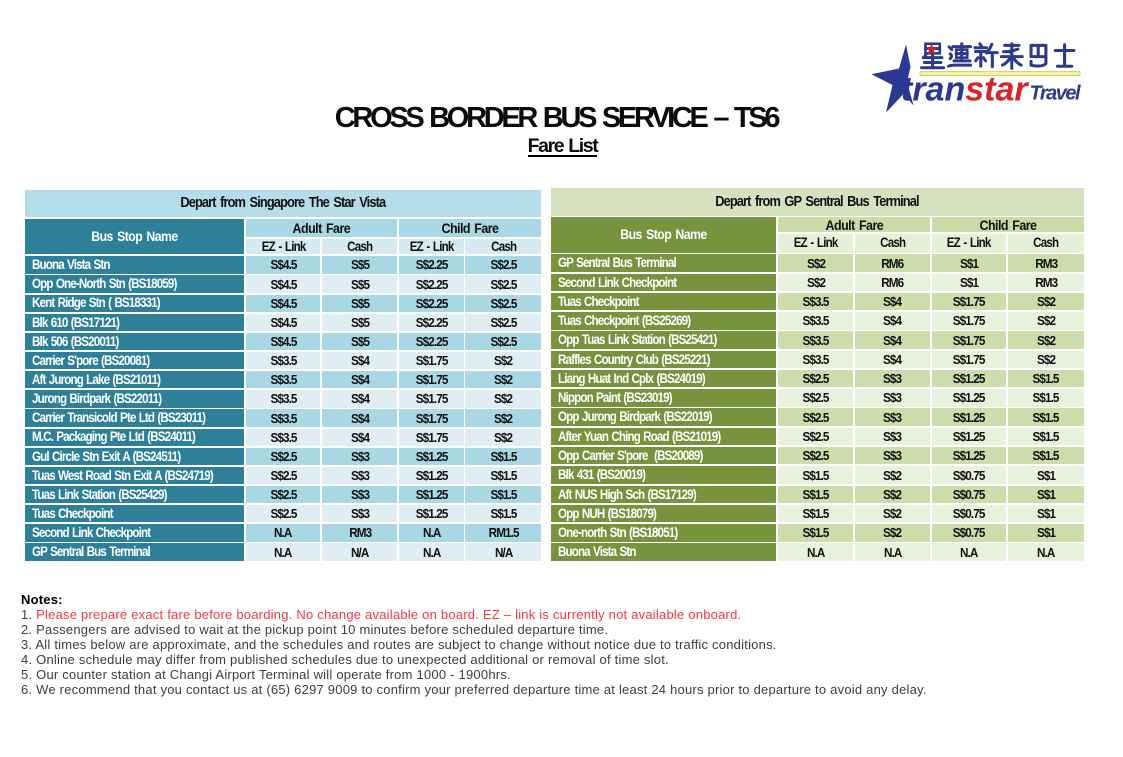 The width and height of the screenshot is (1123, 757). I want to click on svg-text: Travel, so click(1056, 93).